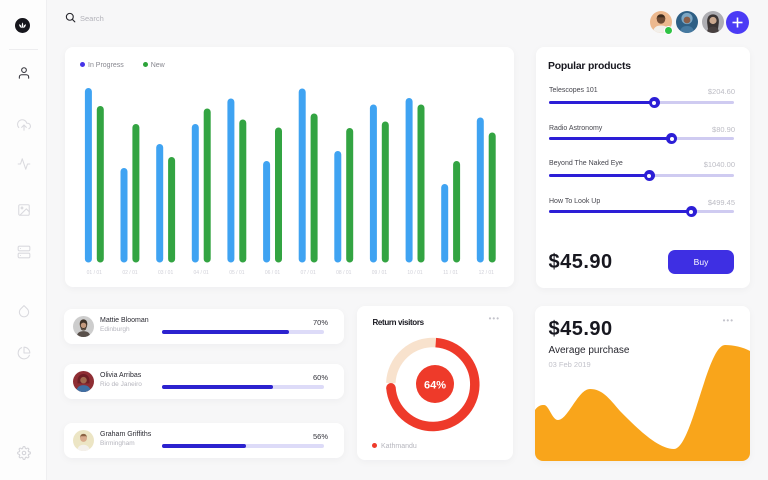  What do you see at coordinates (435, 385) in the screenshot?
I see `svg-text: 64%` at bounding box center [435, 385].